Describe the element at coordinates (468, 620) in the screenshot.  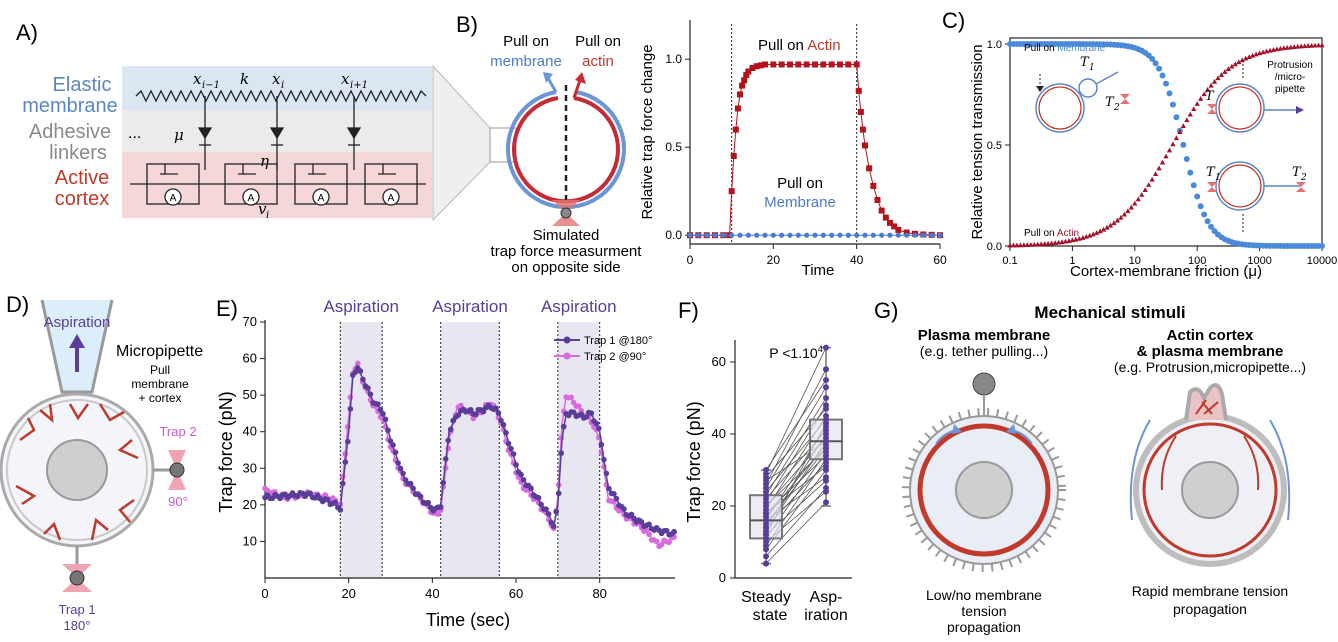
I see `plot-e-xlabel: Time (sec)` at that location.